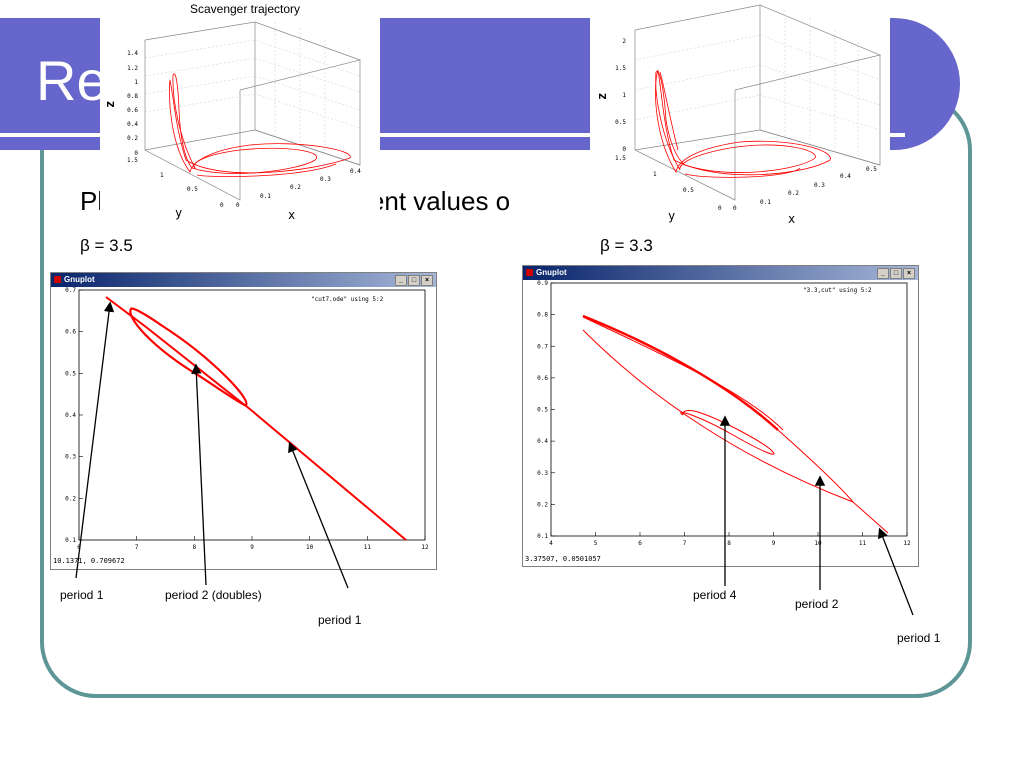  I want to click on x-tick-labels-right: 0 0.1 0.2 0.3 0.4 0.5, so click(805, 189).